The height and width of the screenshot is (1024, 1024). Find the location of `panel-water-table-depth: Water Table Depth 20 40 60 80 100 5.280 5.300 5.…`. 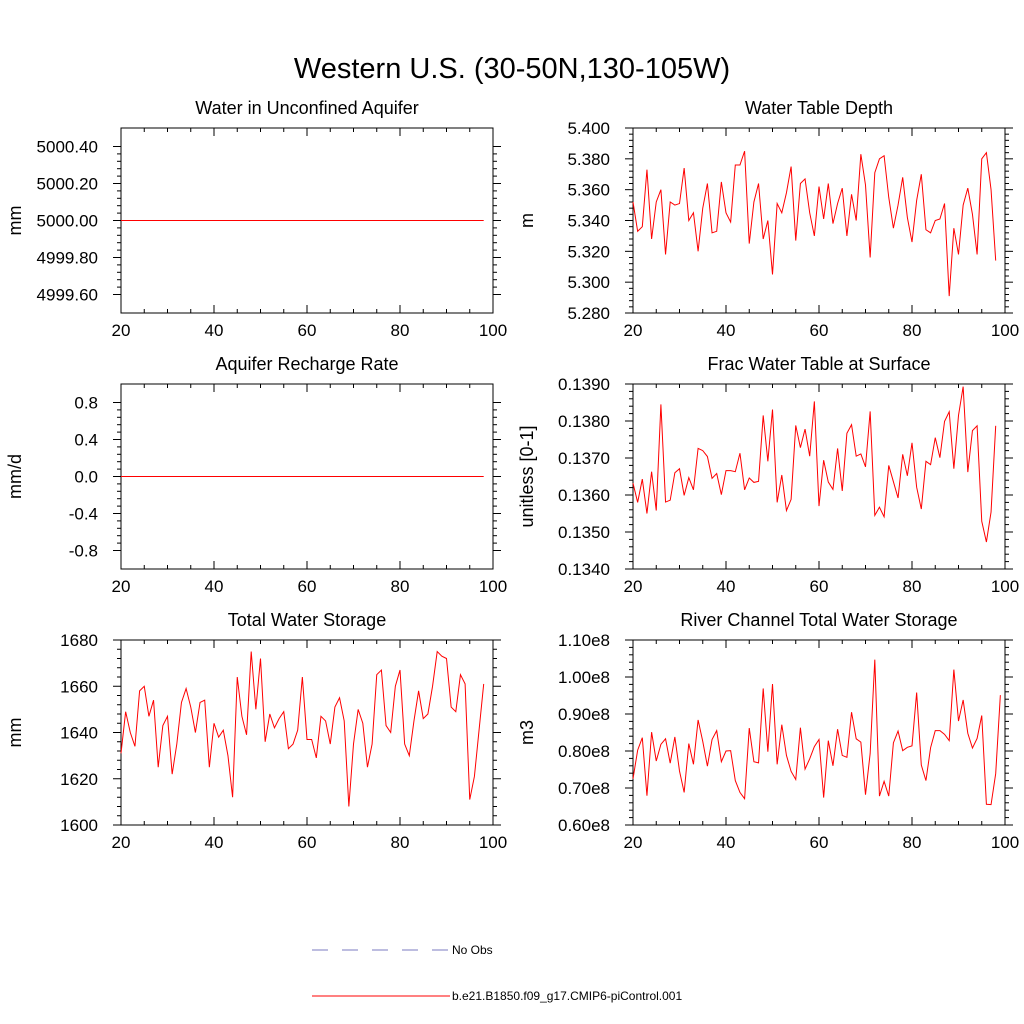

panel-water-table-depth: Water Table Depth 20 40 60 80 100 5.280 5.300 5.… is located at coordinates (768, 219).